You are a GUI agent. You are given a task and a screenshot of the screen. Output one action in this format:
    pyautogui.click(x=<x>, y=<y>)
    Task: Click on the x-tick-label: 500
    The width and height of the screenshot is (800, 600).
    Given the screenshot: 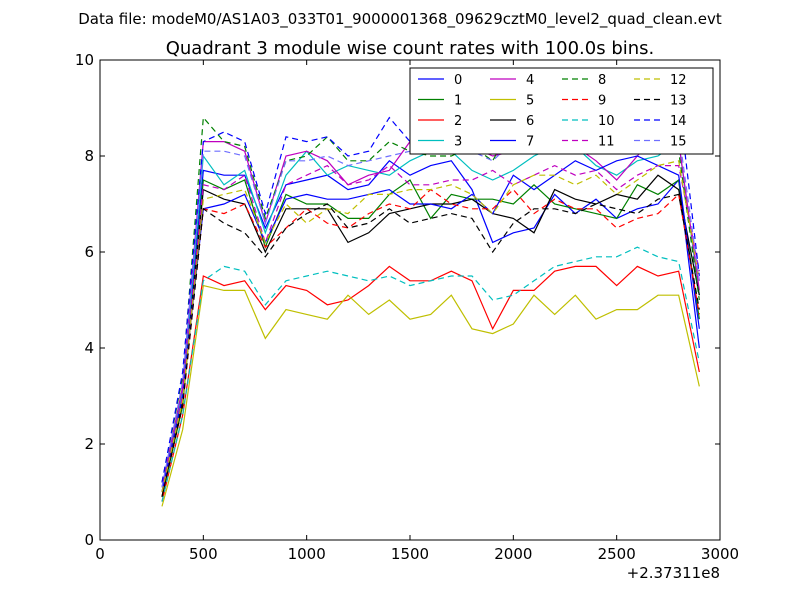 What is the action you would take?
    pyautogui.click(x=203, y=554)
    